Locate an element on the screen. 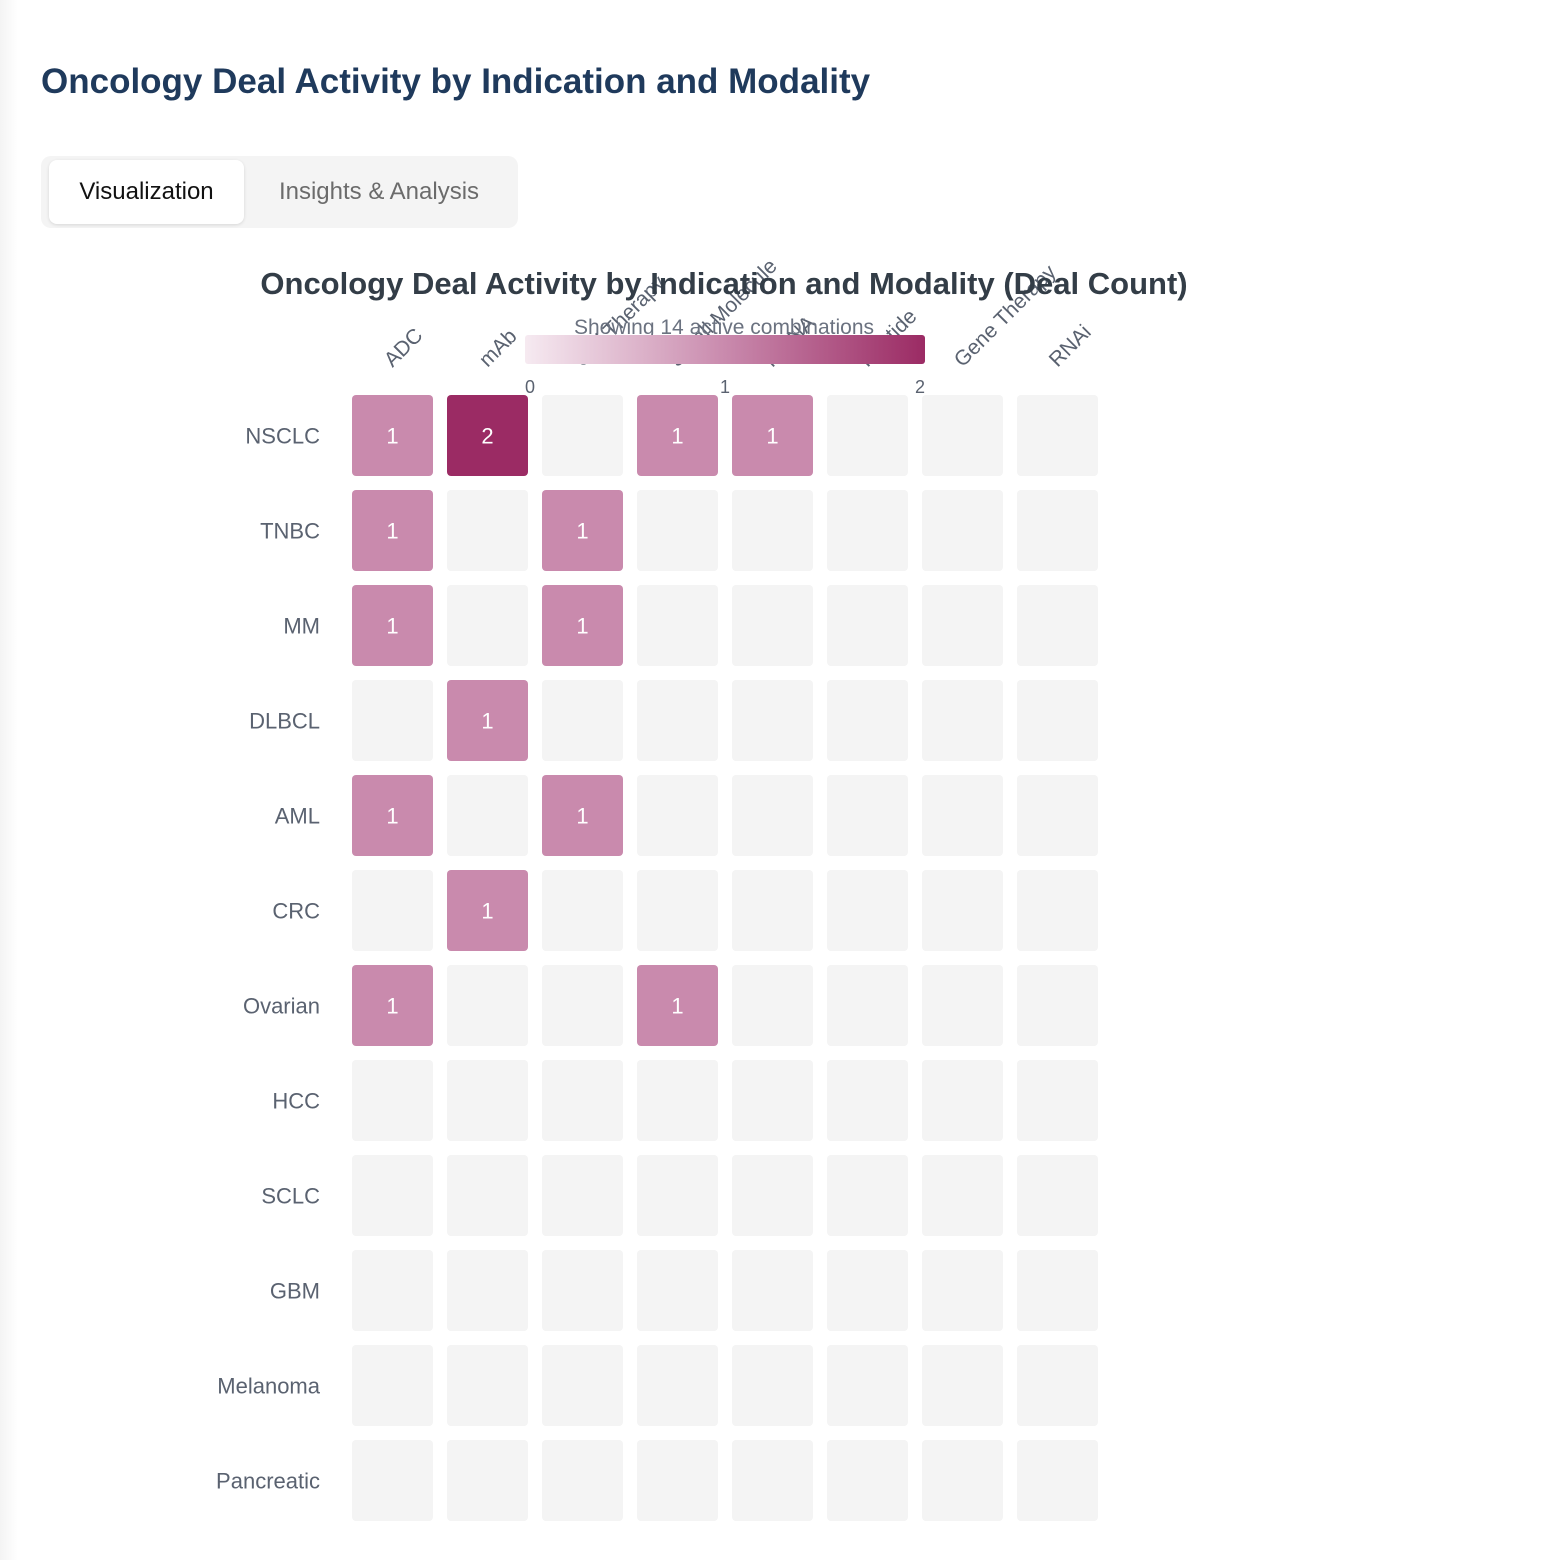 The image size is (1558, 1560). row-label: Pancreatic is located at coordinates (268, 1481).